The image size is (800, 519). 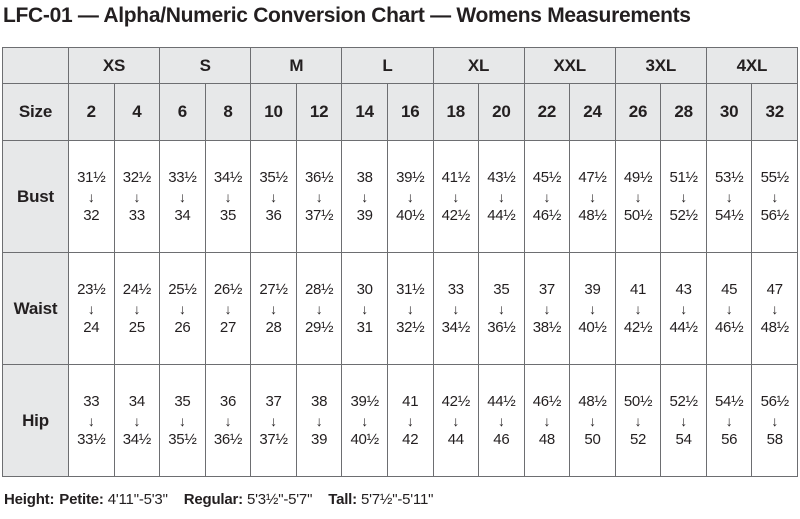 What do you see at coordinates (729, 420) in the screenshot?
I see `hip-range: 54½ ↓ 56` at bounding box center [729, 420].